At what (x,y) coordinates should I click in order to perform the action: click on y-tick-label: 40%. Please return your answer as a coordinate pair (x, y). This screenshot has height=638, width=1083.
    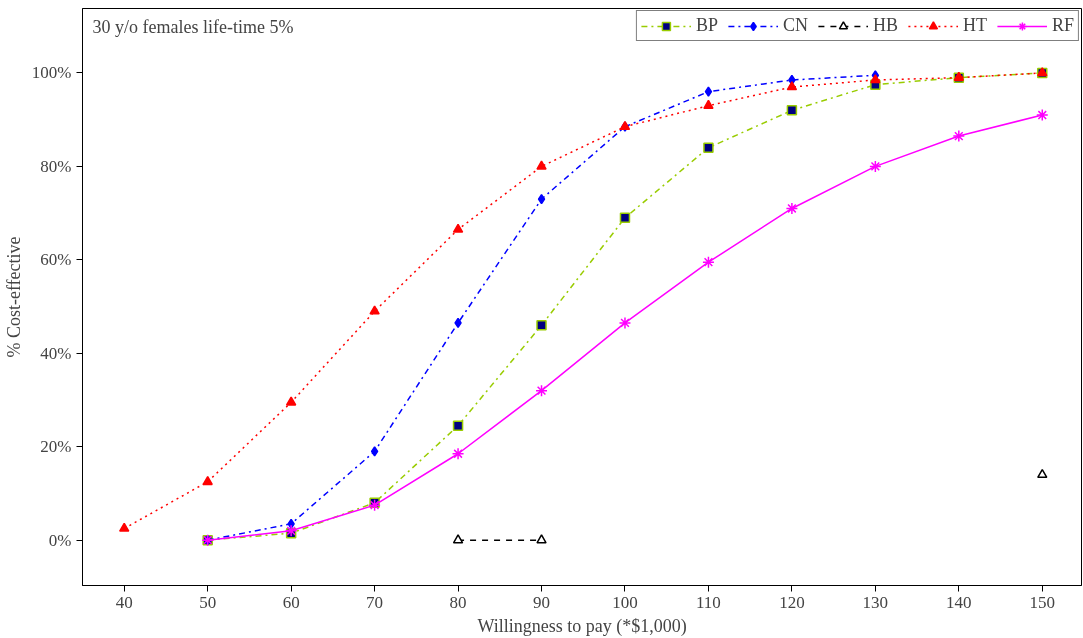
    Looking at the image, I should click on (56, 353).